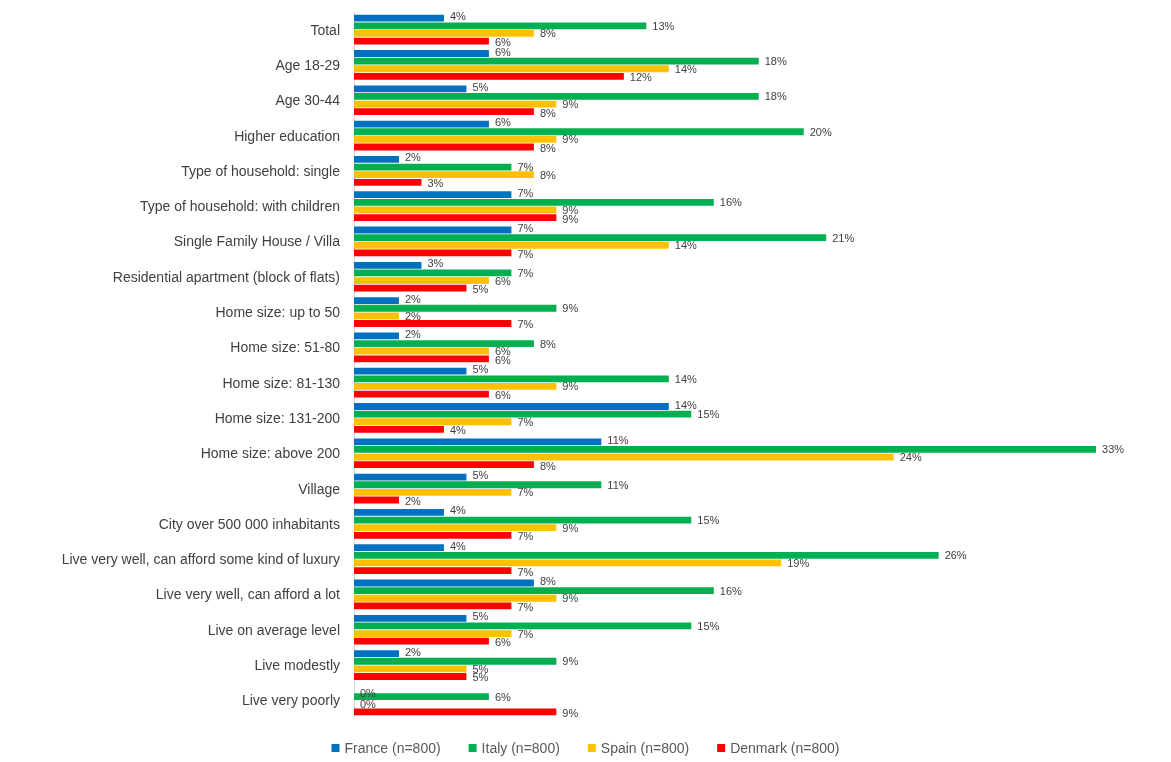 The height and width of the screenshot is (762, 1171). I want to click on y-tick-label: Live very well, can afford a lot, so click(248, 594).